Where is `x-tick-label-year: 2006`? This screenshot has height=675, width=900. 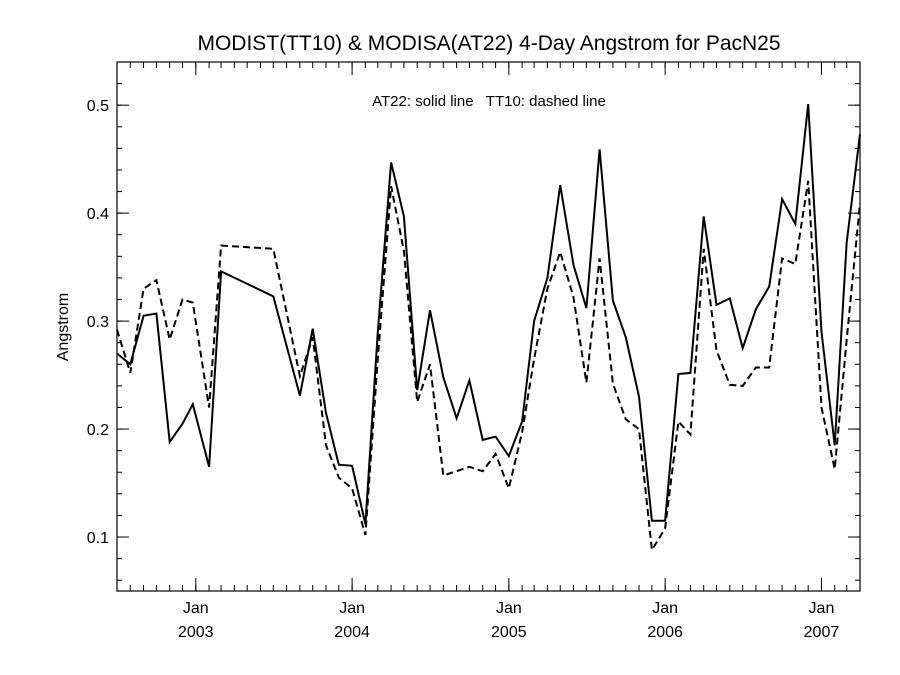
x-tick-label-year: 2006 is located at coordinates (665, 632).